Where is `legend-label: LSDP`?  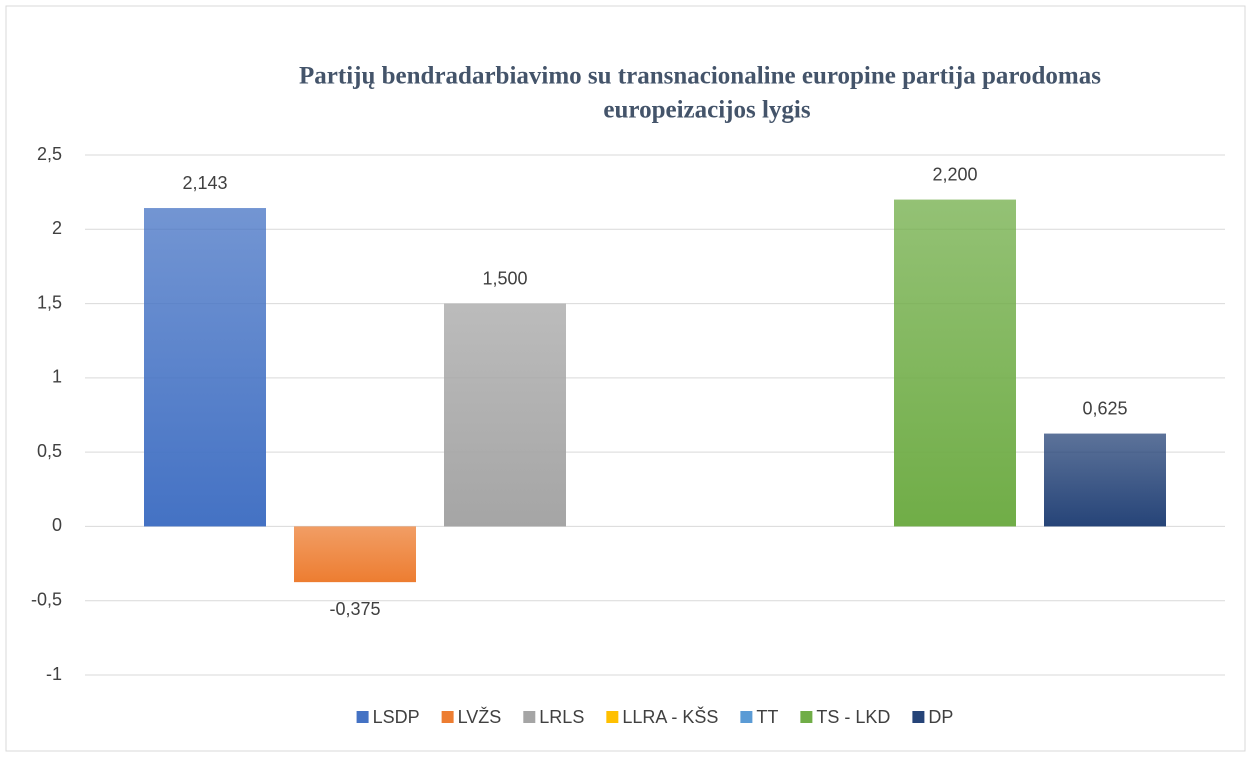 legend-label: LSDP is located at coordinates (396, 717).